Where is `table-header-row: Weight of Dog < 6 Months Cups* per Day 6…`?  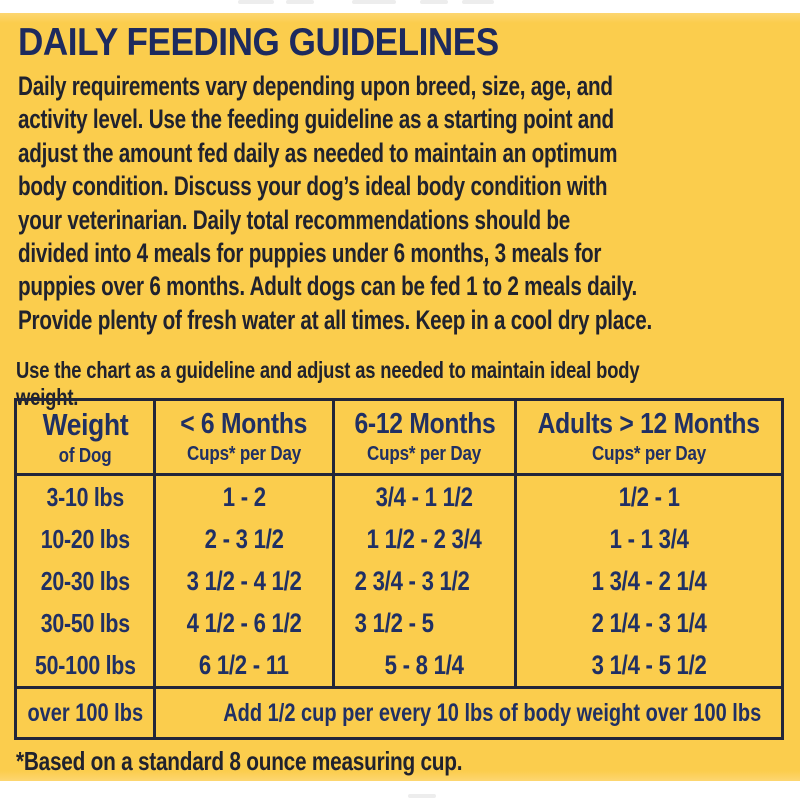
table-header-row: Weight of Dog < 6 Months Cups* per Day 6… is located at coordinates (399, 438).